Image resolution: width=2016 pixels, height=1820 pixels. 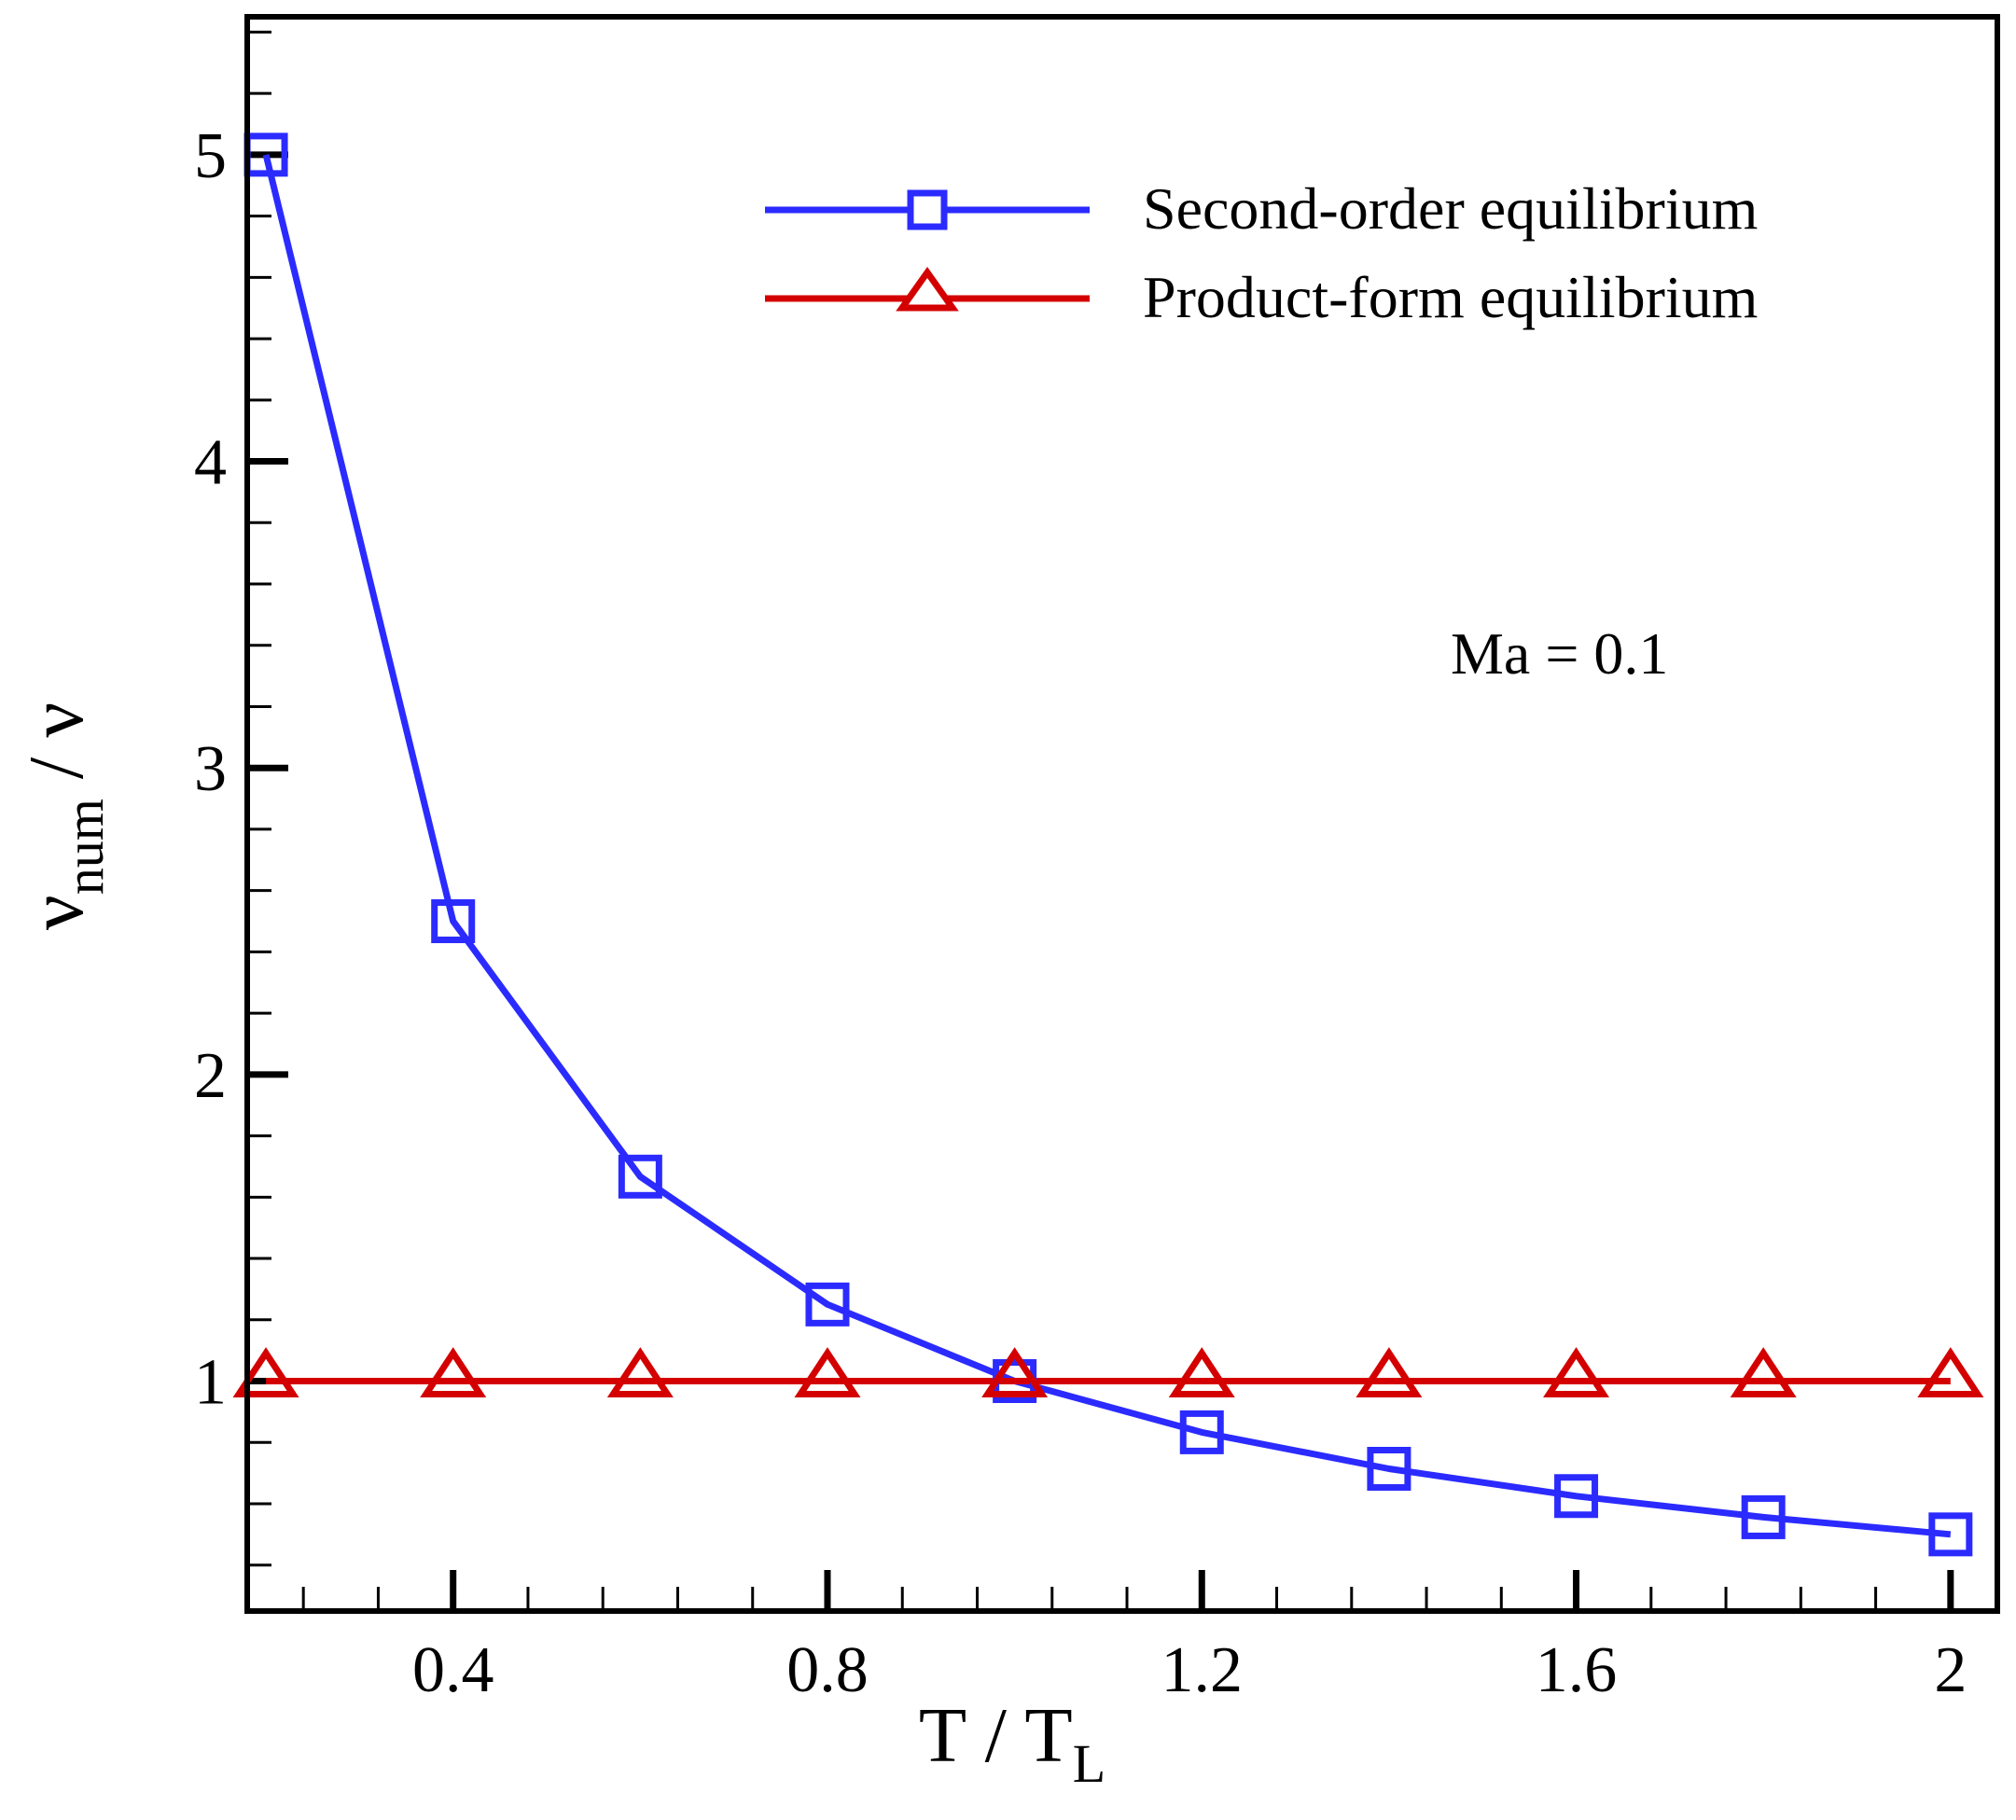 I want to click on y-tick-label: 1, so click(x=211, y=1383).